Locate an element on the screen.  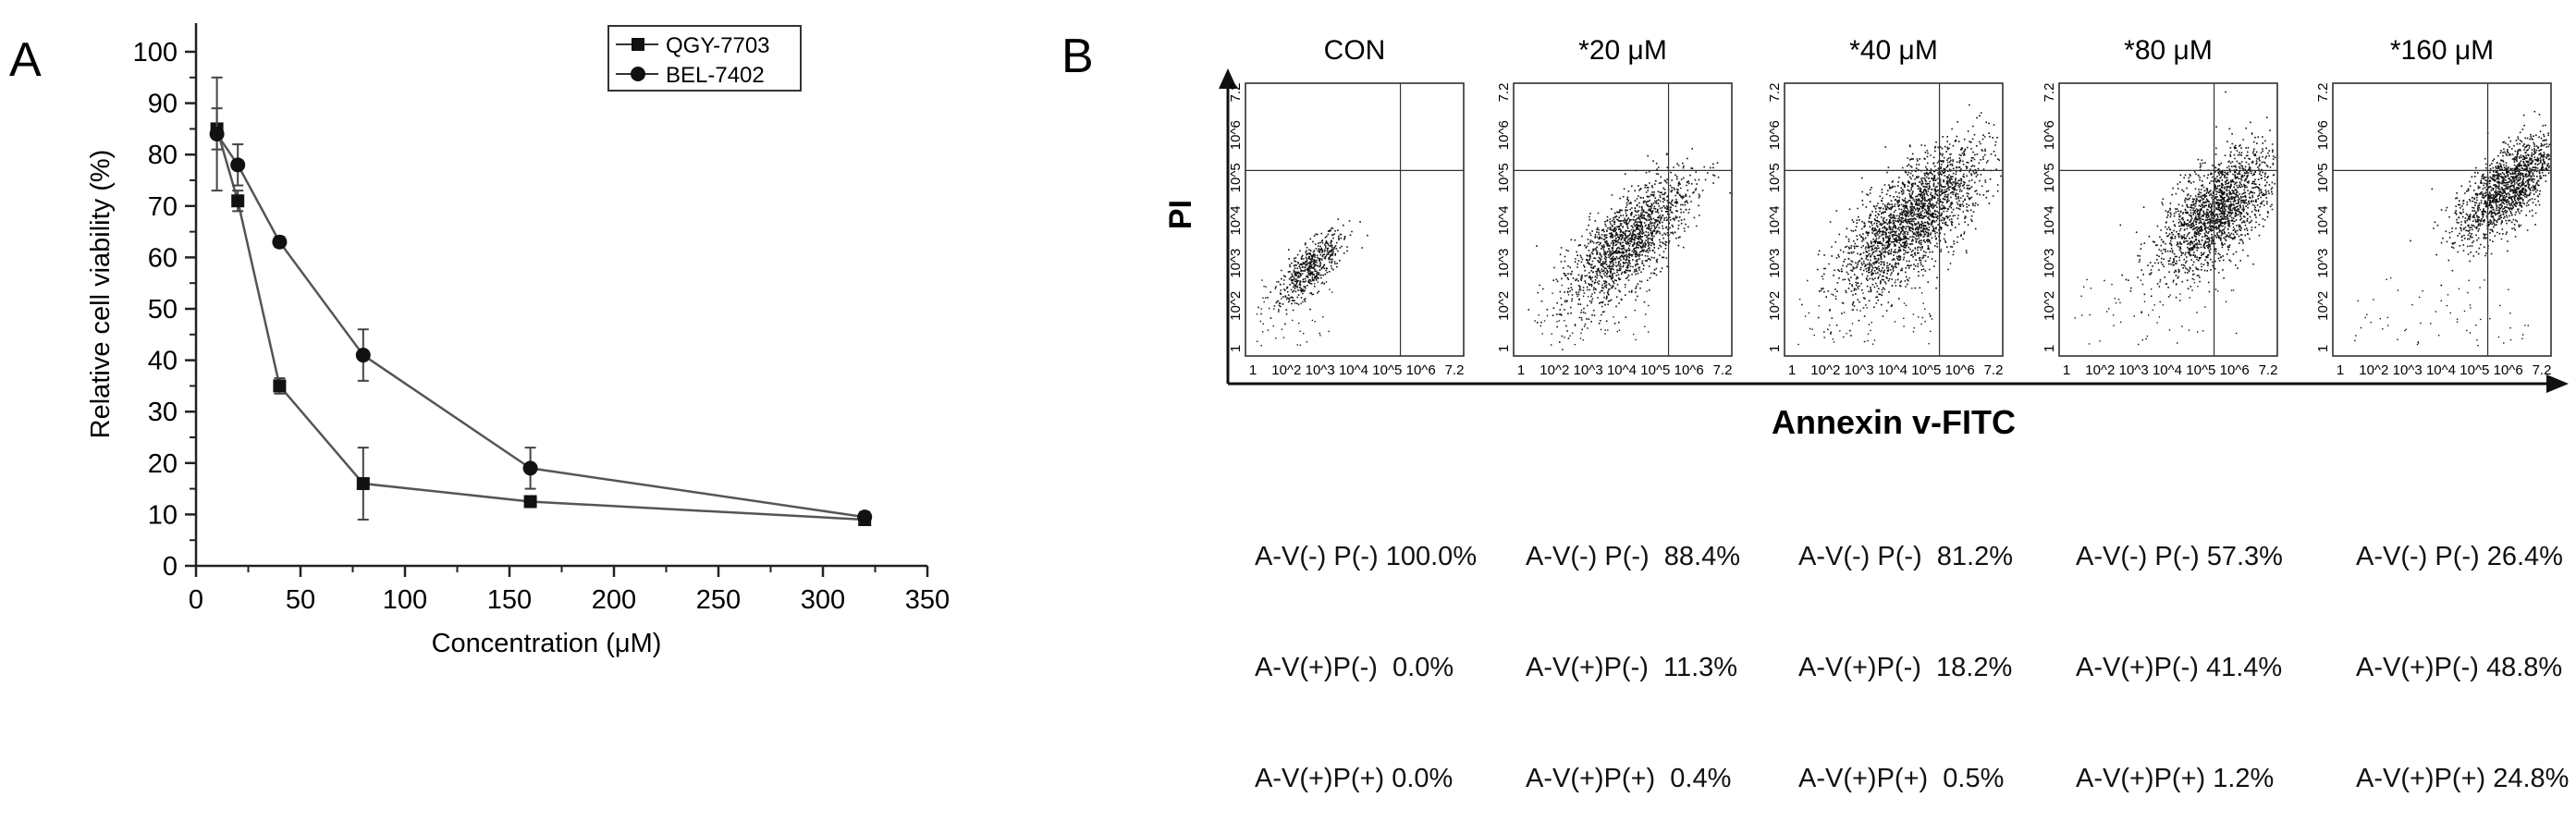
y-tick-label: 90 is located at coordinates (163, 104).